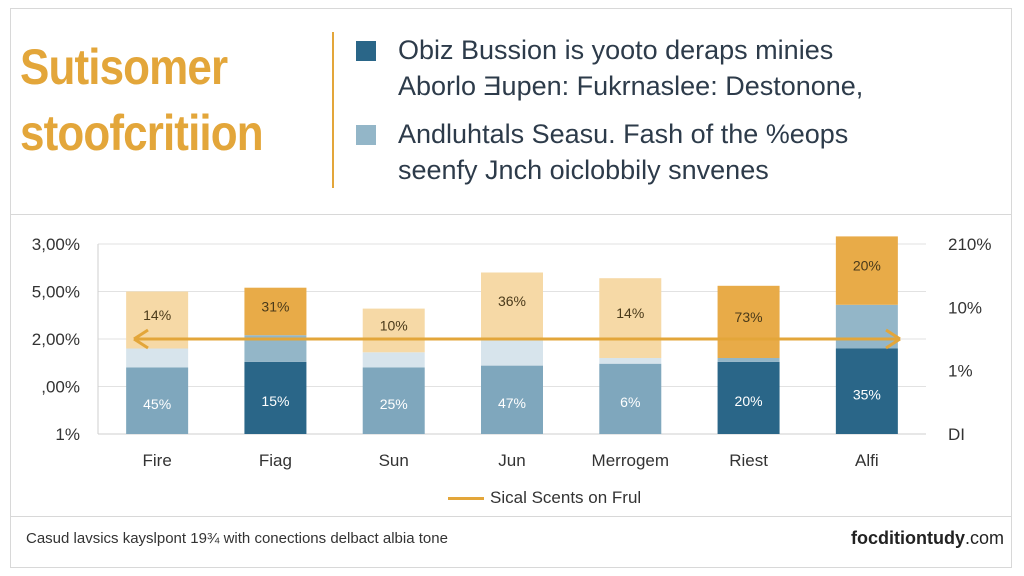  I want to click on footer-site-name: focditiontudy, so click(908, 538).